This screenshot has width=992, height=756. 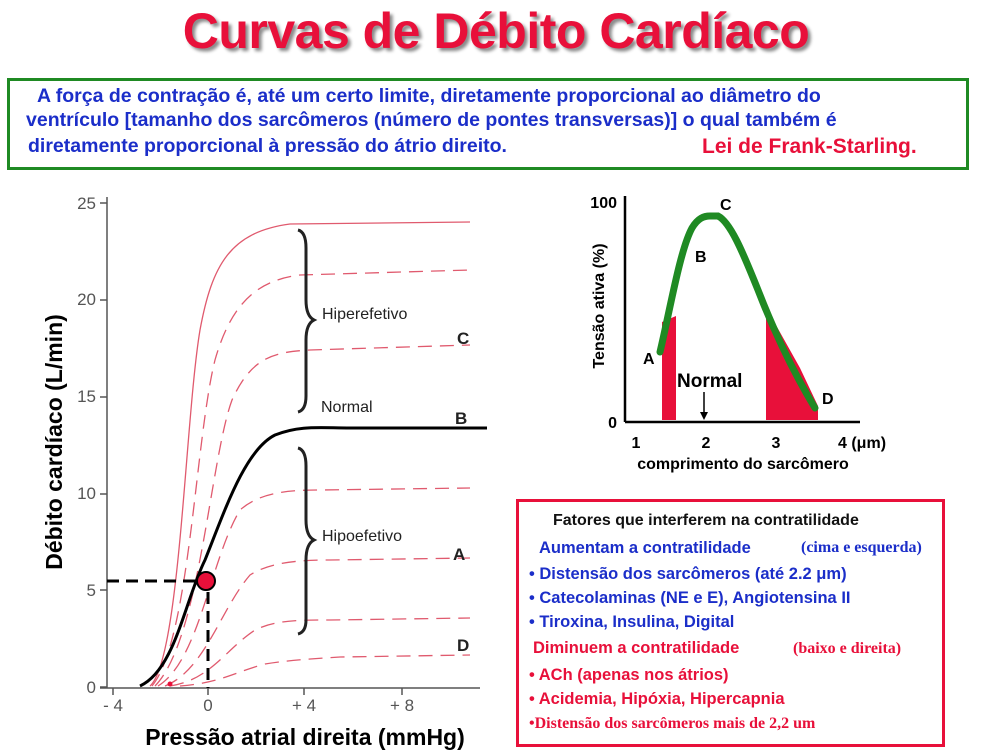 What do you see at coordinates (862, 443) in the screenshot?
I see `inset-x-tick-4: 4 (μm)` at bounding box center [862, 443].